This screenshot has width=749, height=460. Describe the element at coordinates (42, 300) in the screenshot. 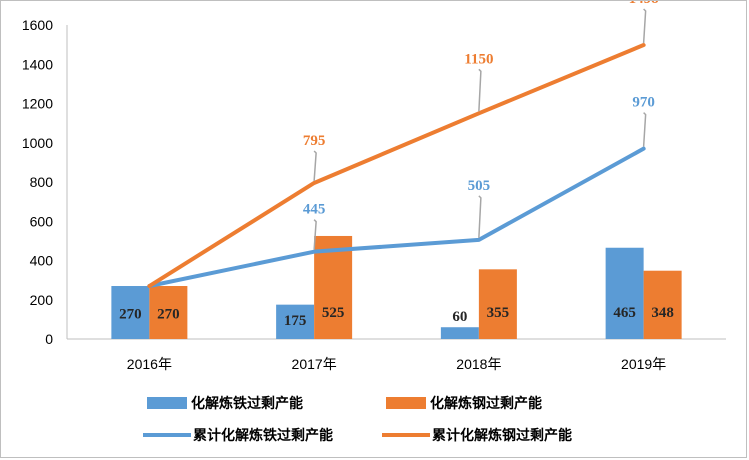

I see `y-tick-label: 200` at that location.